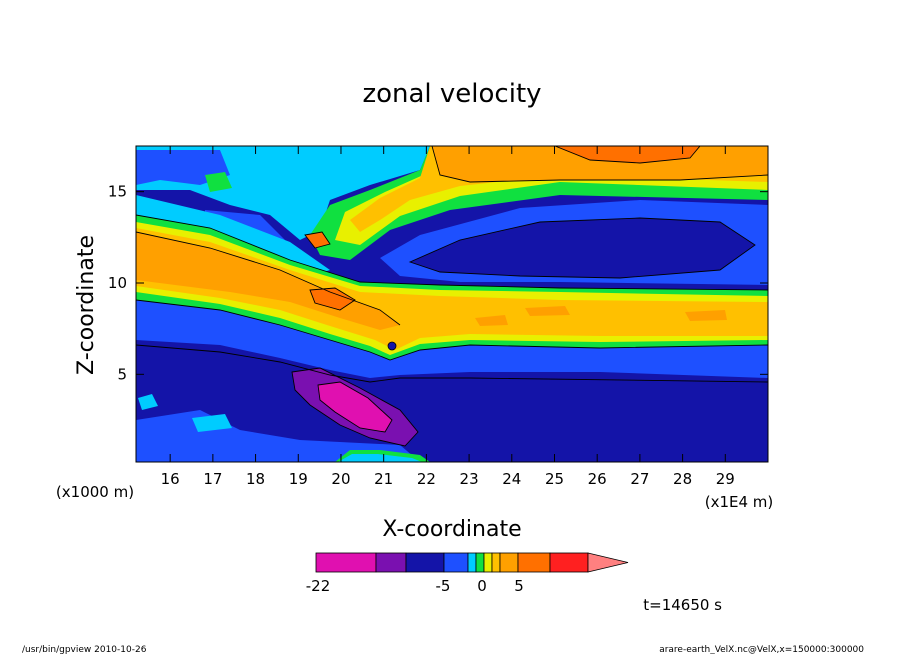 The image size is (904, 654). I want to click on lower-cyan-patch, so click(148, 402).